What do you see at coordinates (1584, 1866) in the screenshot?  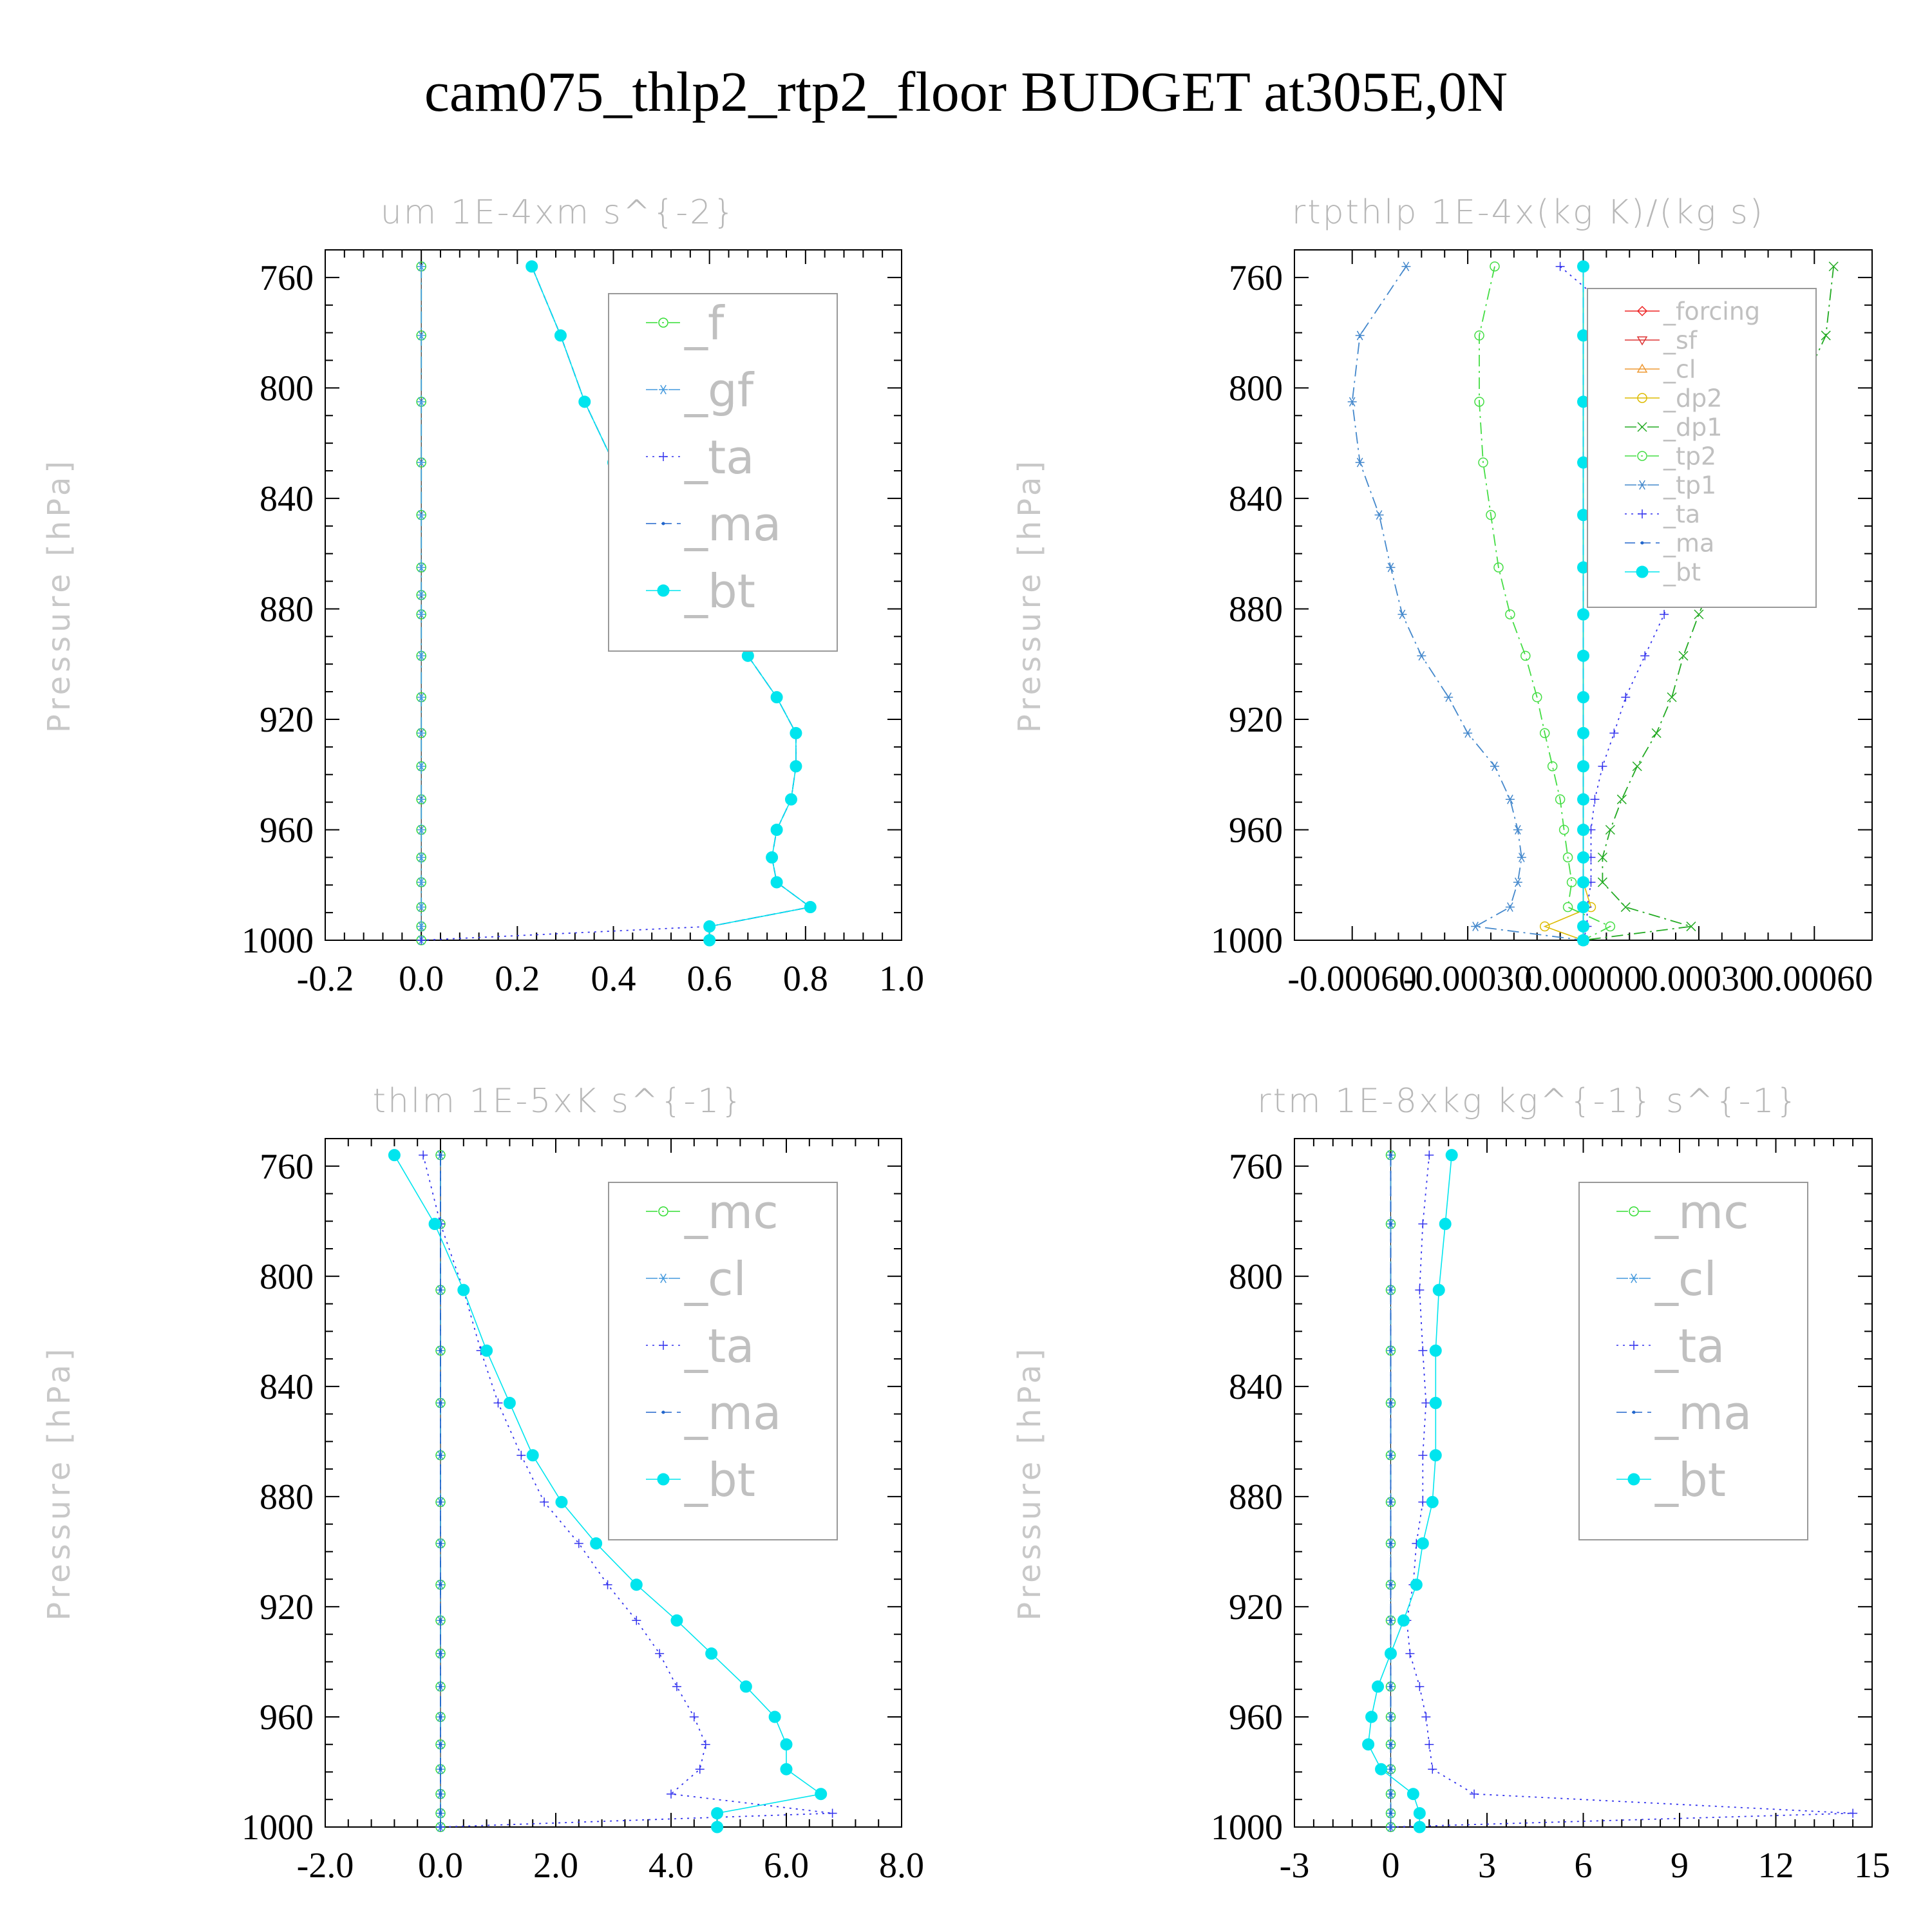 I see `x-tick-label: 6` at bounding box center [1584, 1866].